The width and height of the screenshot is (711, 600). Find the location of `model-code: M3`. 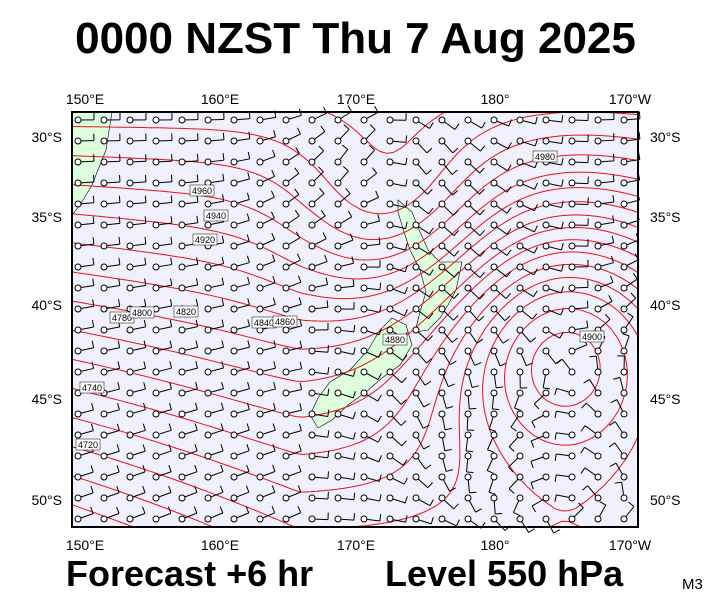

model-code: M3 is located at coordinates (692, 584).